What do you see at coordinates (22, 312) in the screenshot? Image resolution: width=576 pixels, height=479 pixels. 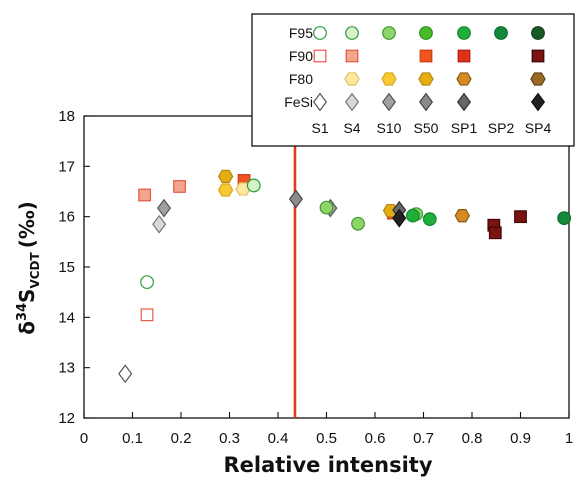 I see `y-axis-superscript: 34` at bounding box center [22, 312].